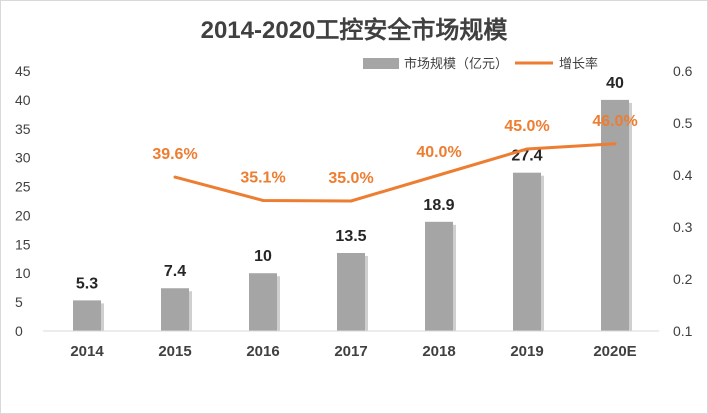 The image size is (708, 414). I want to click on right-axis: 0.1 0.2 0.3 0.4 0.5 0.6, so click(683, 201).